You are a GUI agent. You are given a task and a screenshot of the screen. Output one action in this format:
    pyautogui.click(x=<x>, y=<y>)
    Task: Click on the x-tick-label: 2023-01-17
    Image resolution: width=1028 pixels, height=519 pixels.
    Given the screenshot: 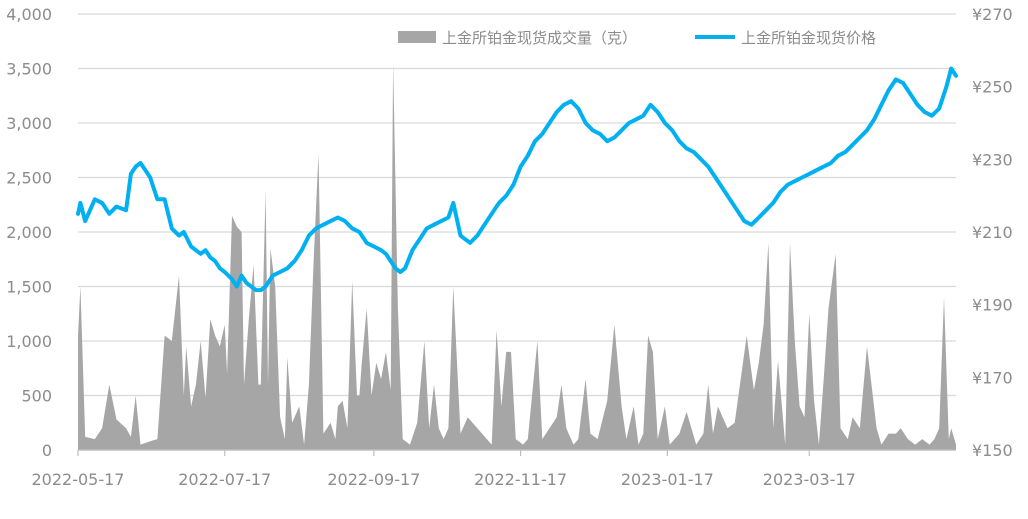 What is the action you would take?
    pyautogui.click(x=667, y=479)
    